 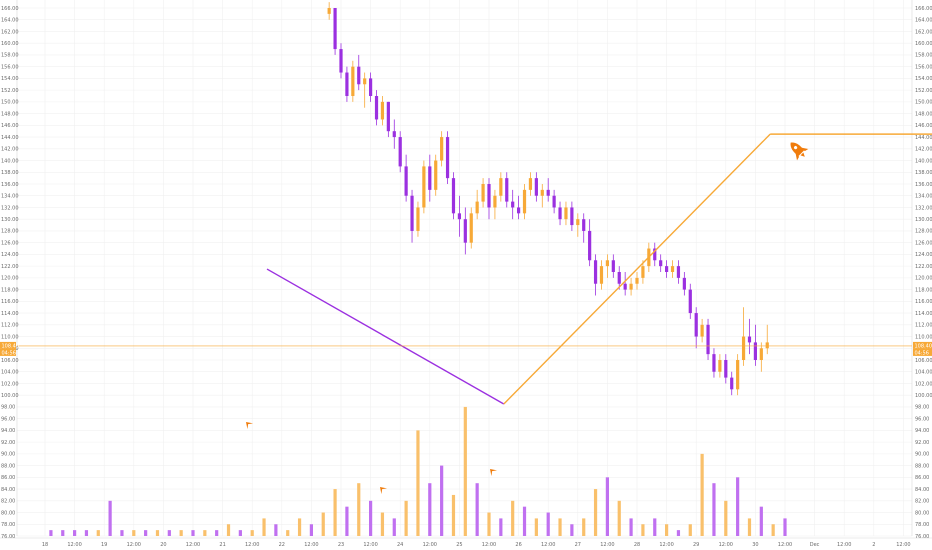 I want to click on left-tick-label: 100.00, so click(x=10, y=396).